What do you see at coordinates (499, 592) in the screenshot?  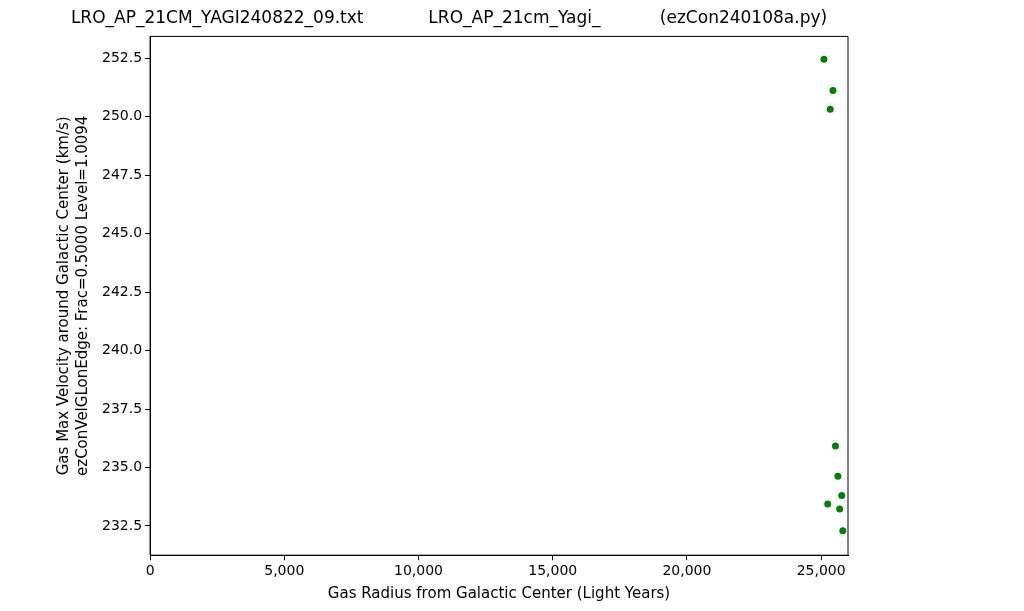 I see `x-axis-title: Gas Radius from Galactic Center (Light Years)` at bounding box center [499, 592].